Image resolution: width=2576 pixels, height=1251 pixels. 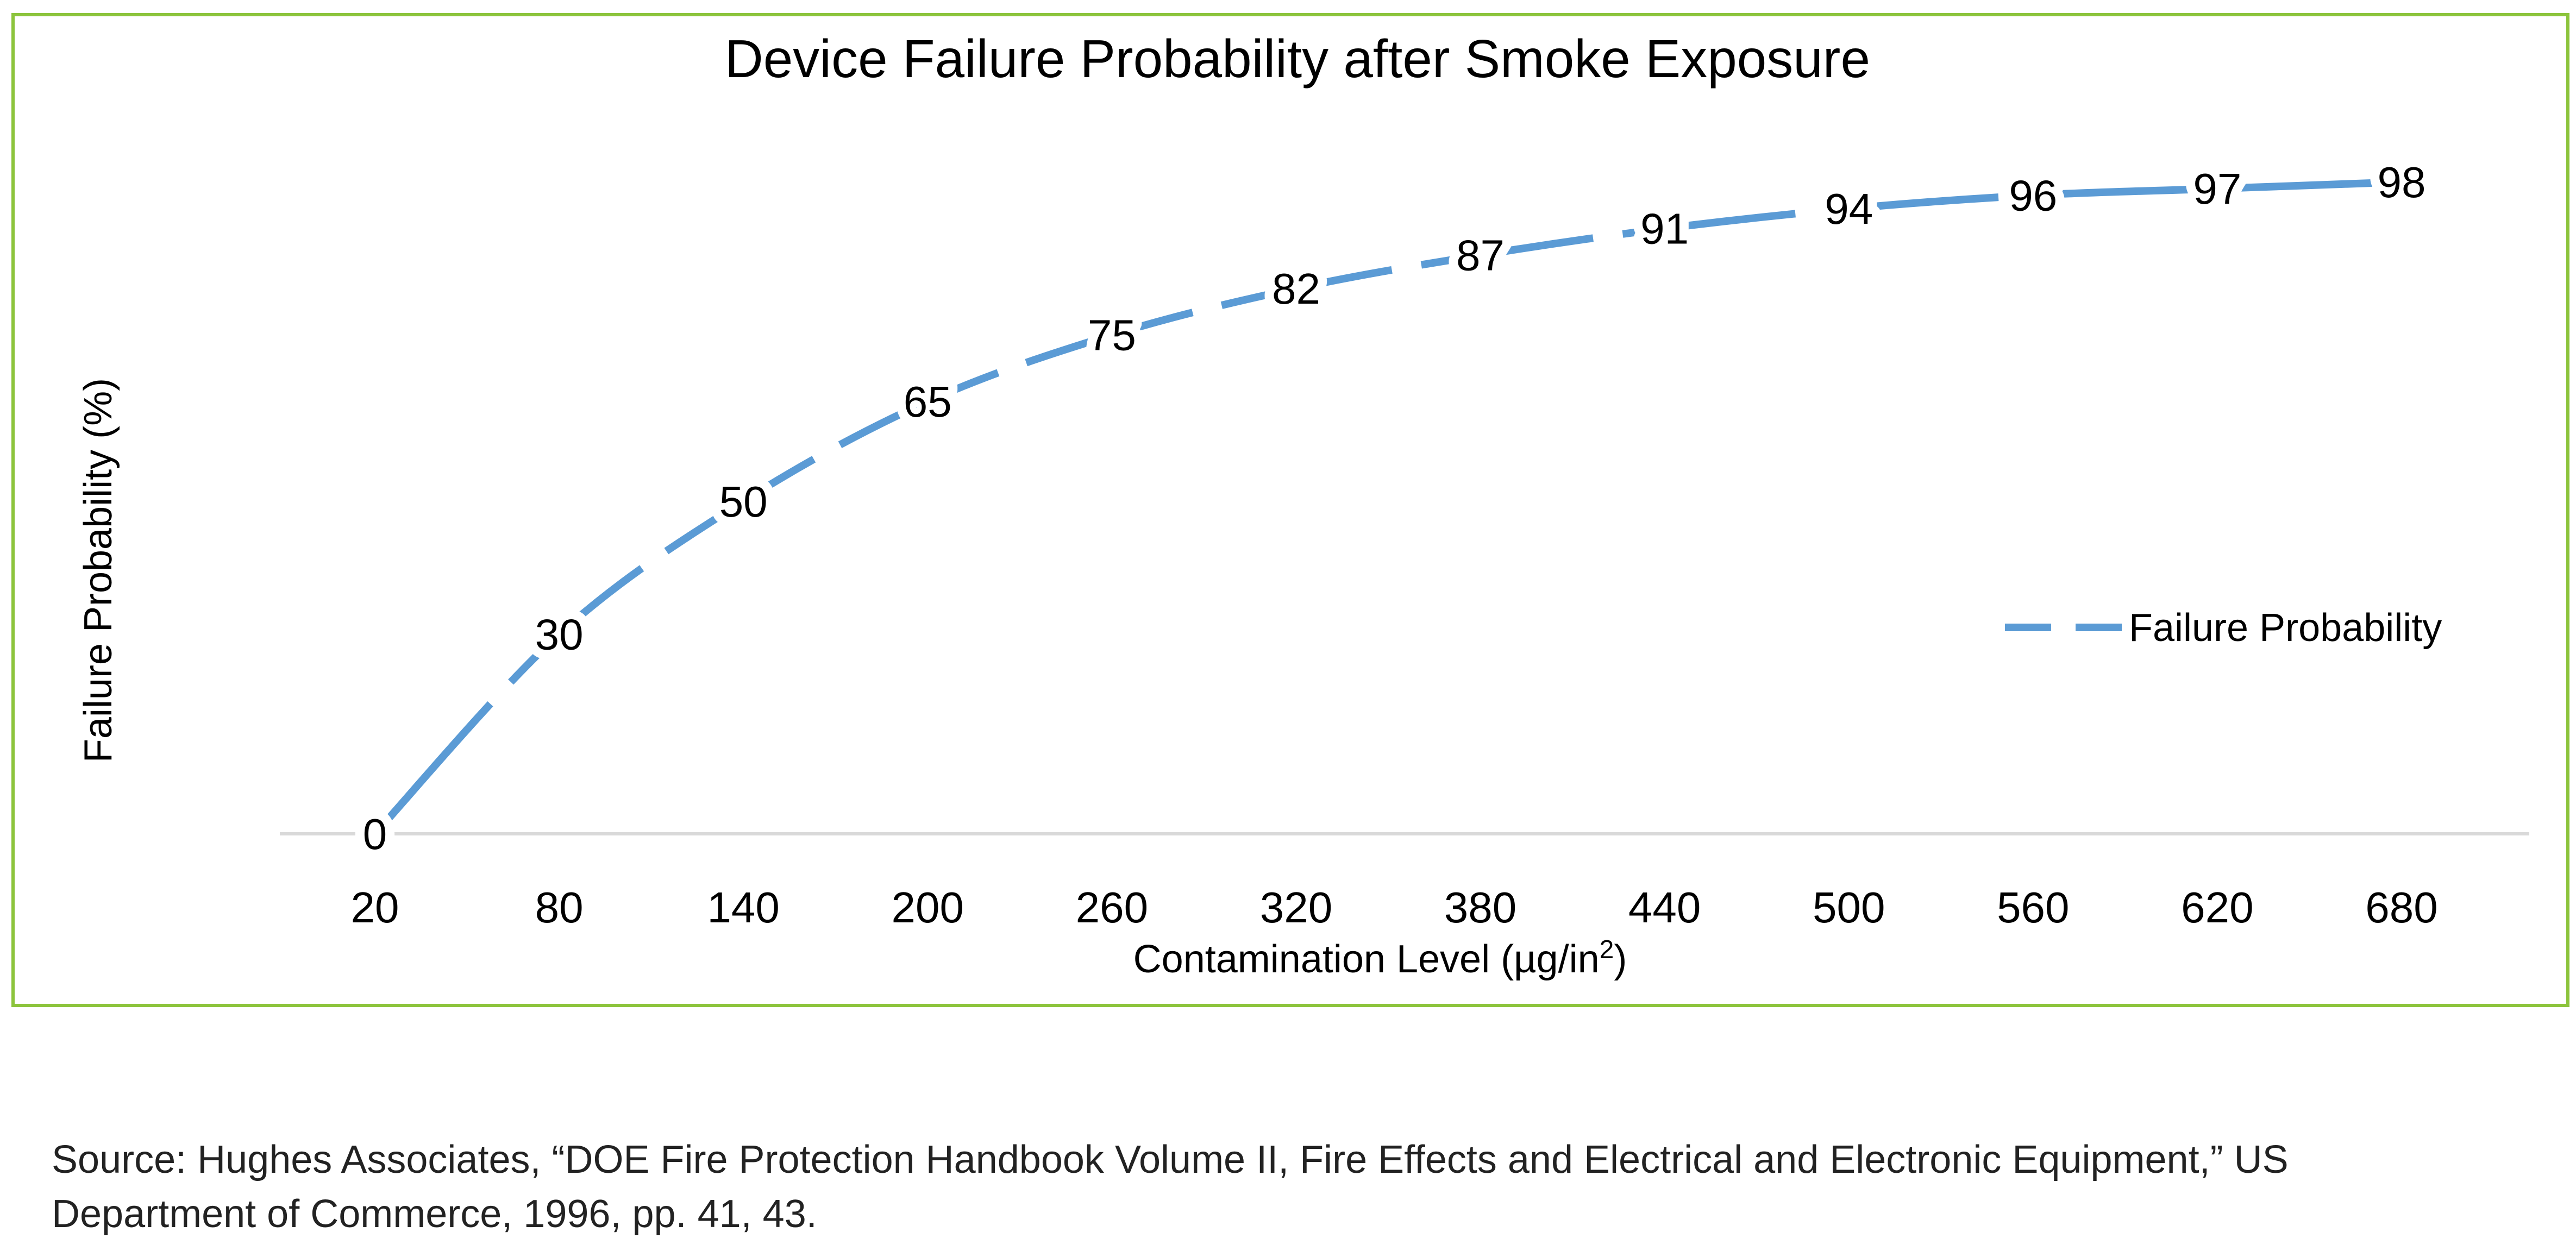 I want to click on x-tick-label: 500, so click(x=1849, y=907).